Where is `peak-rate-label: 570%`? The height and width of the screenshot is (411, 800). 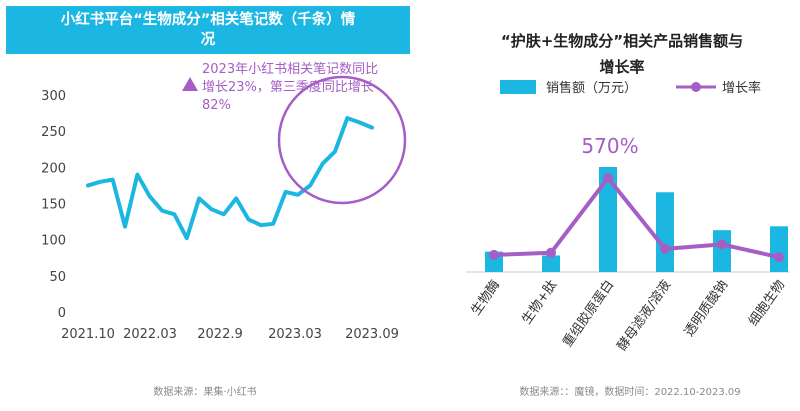 peak-rate-label: 570% is located at coordinates (609, 146).